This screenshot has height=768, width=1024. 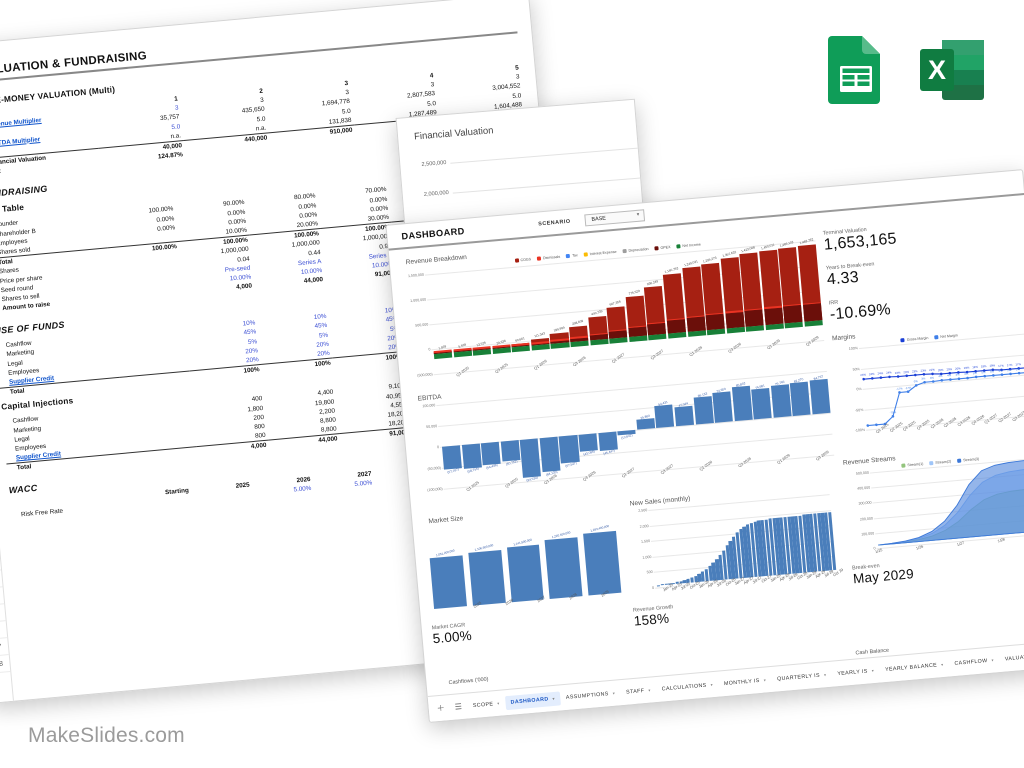 What do you see at coordinates (649, 572) in the screenshot?
I see `axis-tick-label: 500` at bounding box center [649, 572].